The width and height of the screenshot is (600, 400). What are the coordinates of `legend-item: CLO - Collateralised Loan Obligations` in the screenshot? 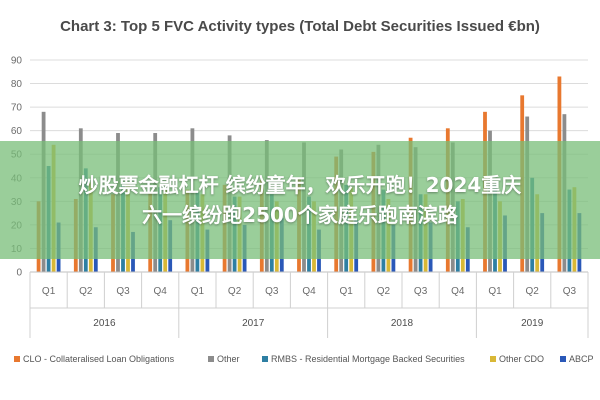 It's located at (94, 359).